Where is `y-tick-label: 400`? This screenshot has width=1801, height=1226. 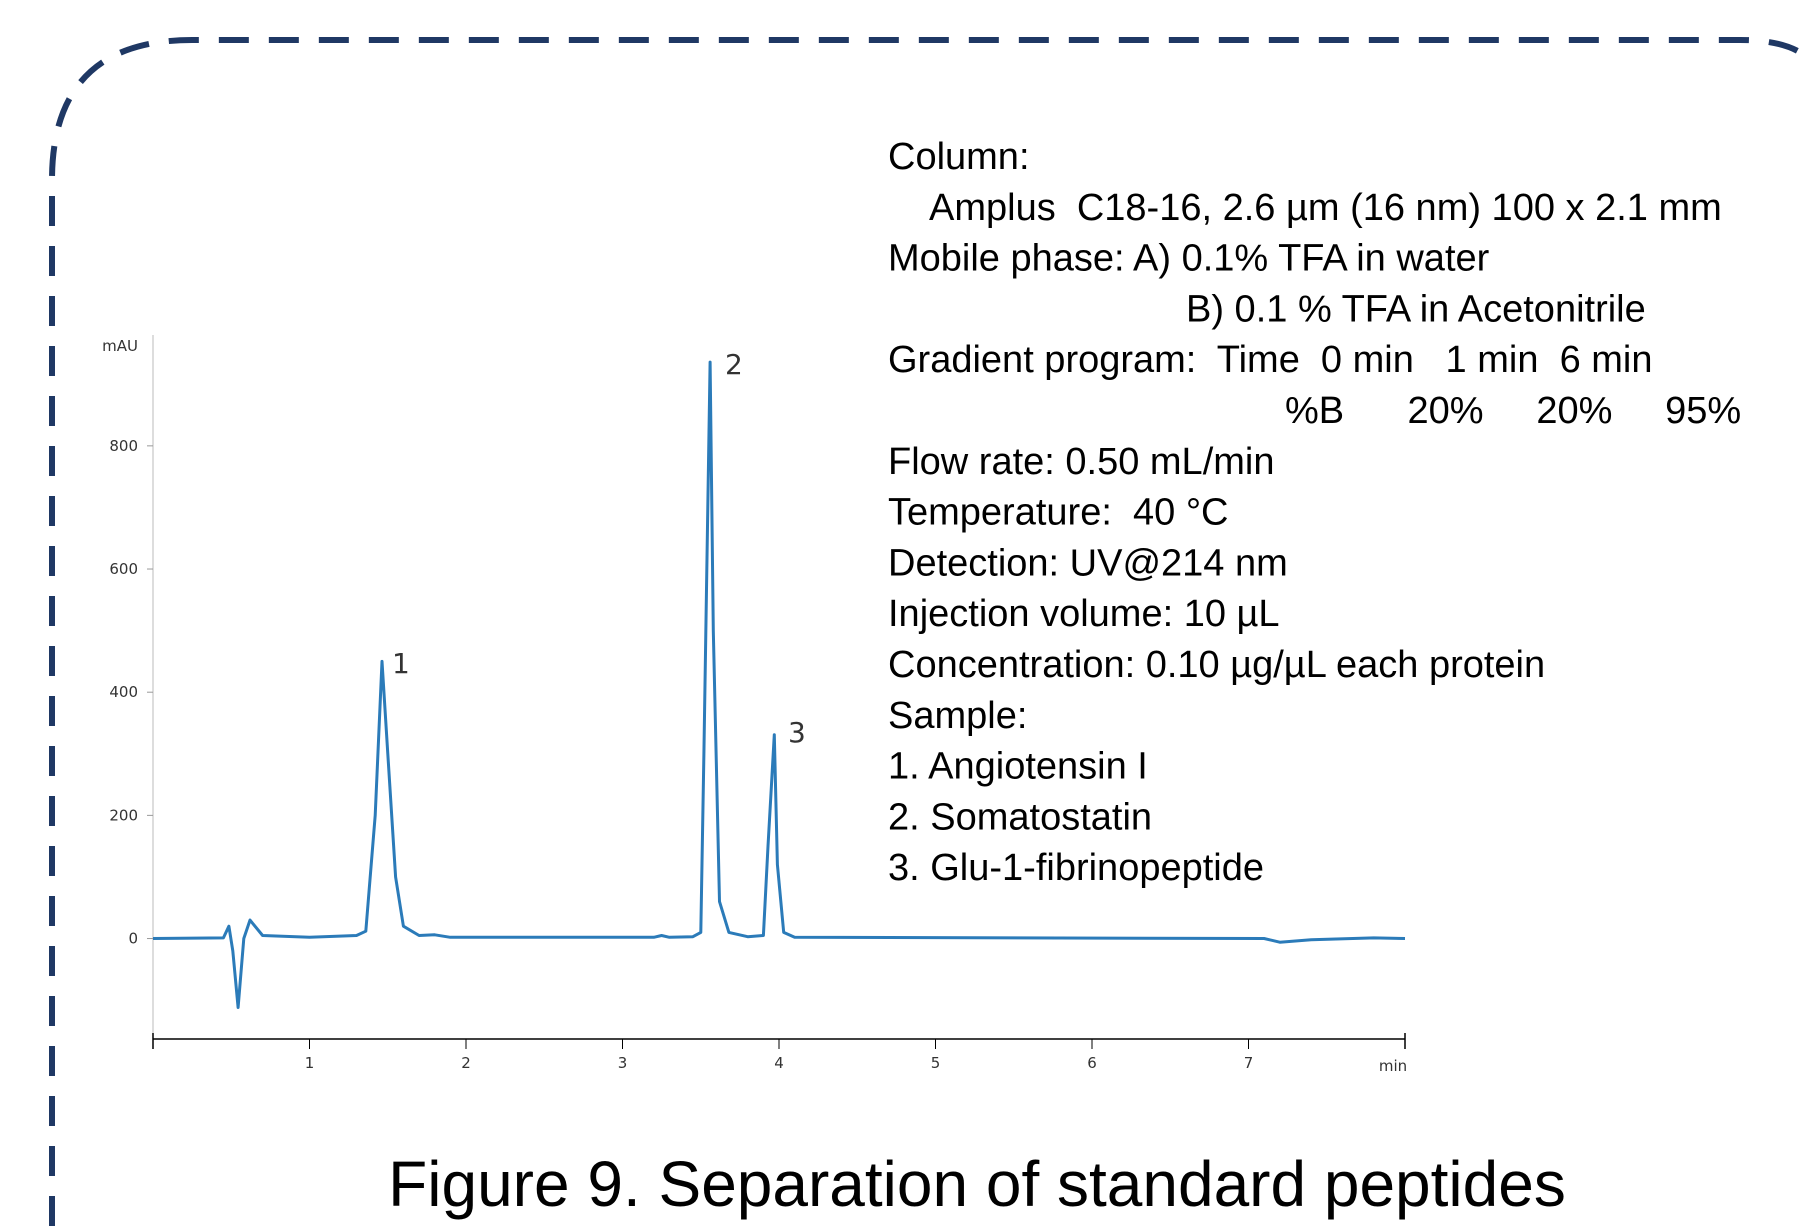
y-tick-label: 400 is located at coordinates (123, 692).